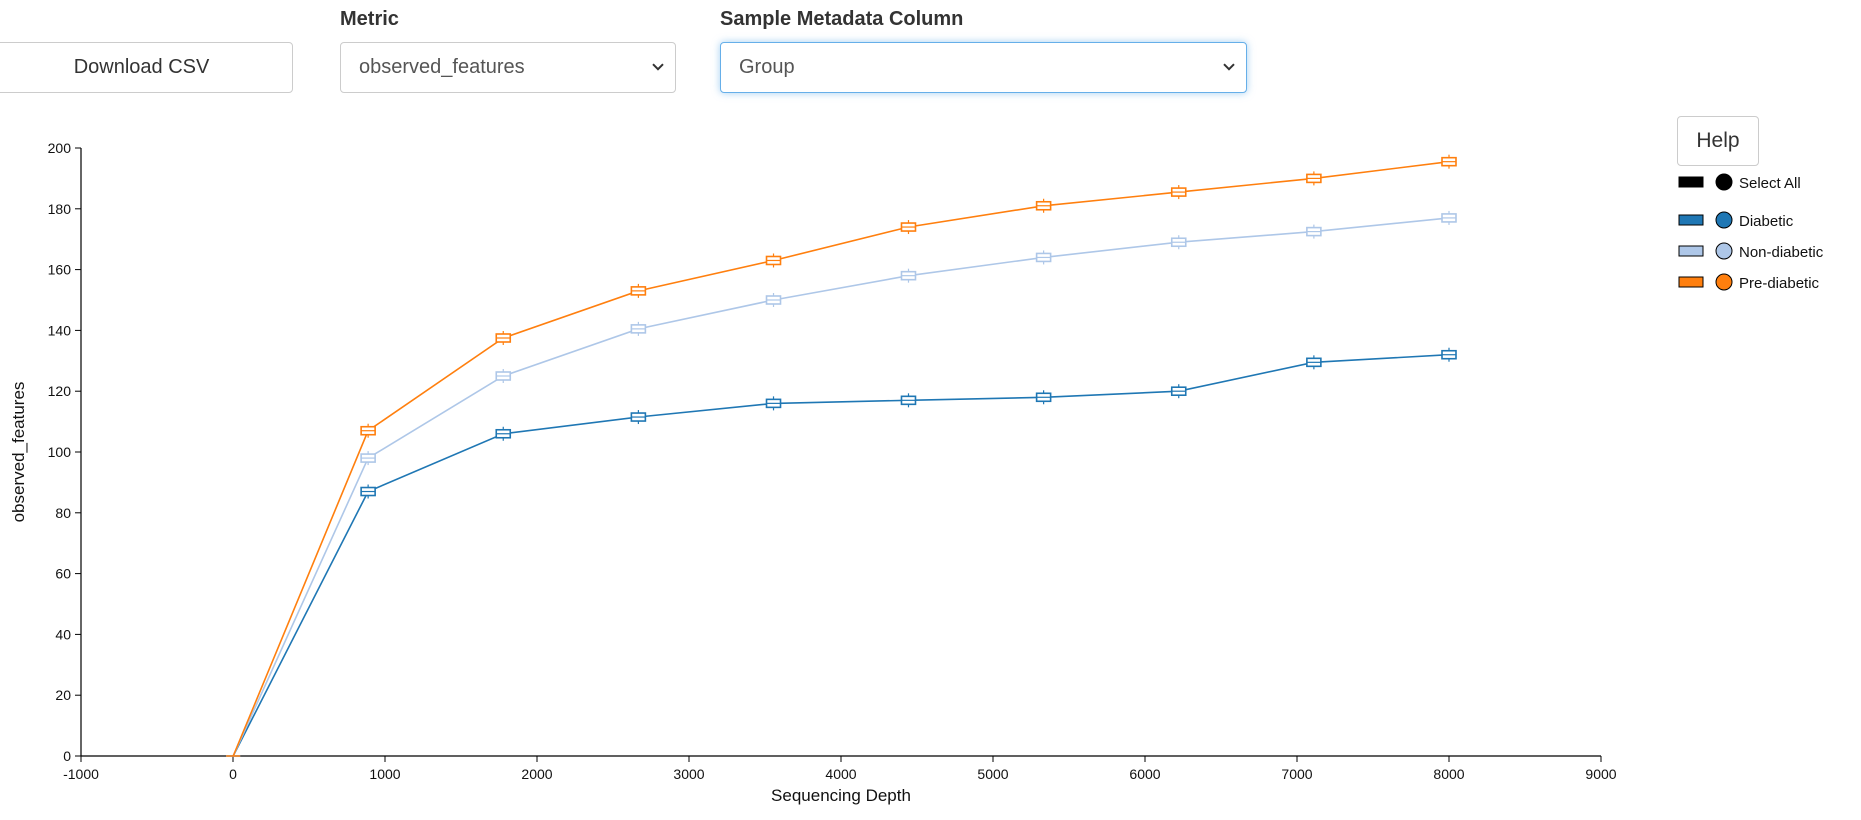 The width and height of the screenshot is (1861, 820). What do you see at coordinates (1781, 252) in the screenshot?
I see `legend-label: Non-diabetic` at bounding box center [1781, 252].